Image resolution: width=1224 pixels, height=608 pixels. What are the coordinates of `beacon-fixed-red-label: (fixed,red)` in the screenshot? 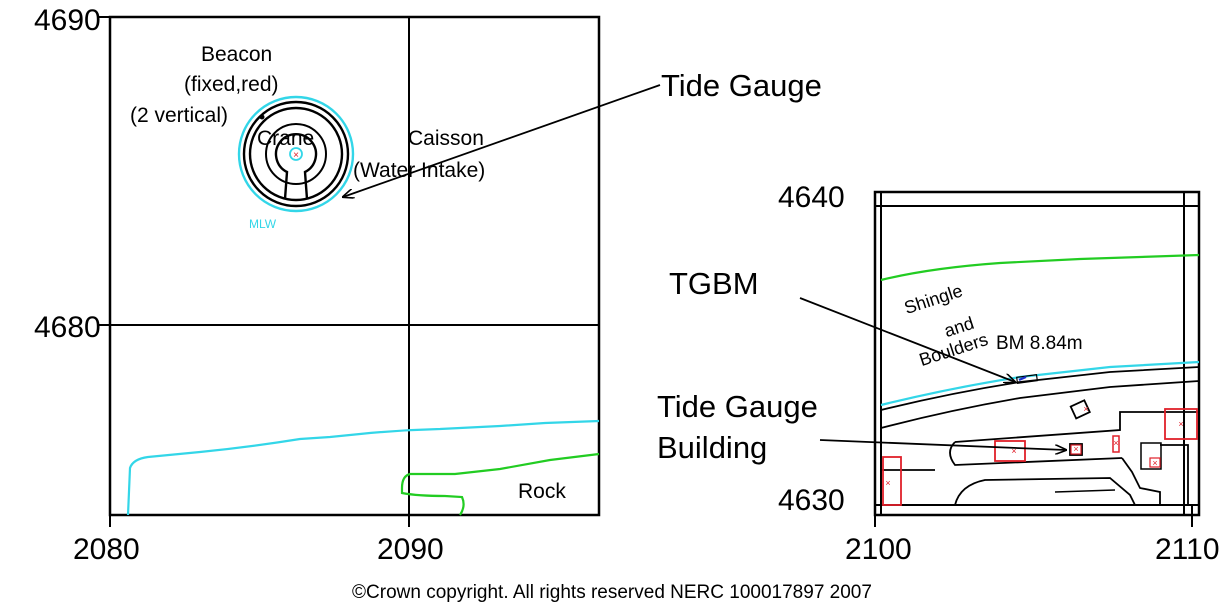 It's located at (231, 84).